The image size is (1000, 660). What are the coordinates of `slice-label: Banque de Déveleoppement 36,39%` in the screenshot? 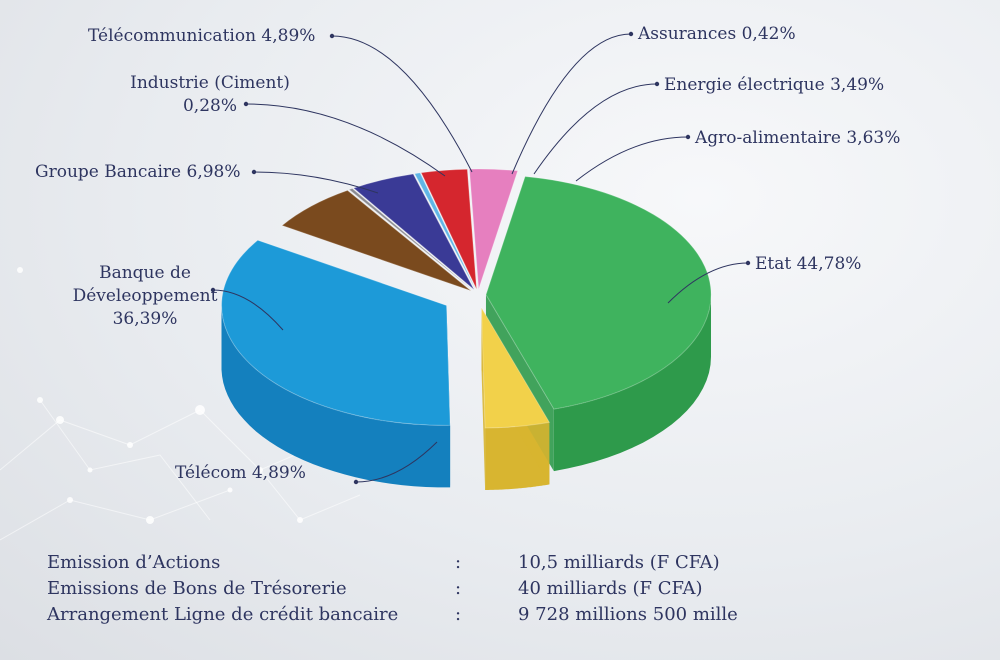 It's located at (145, 296).